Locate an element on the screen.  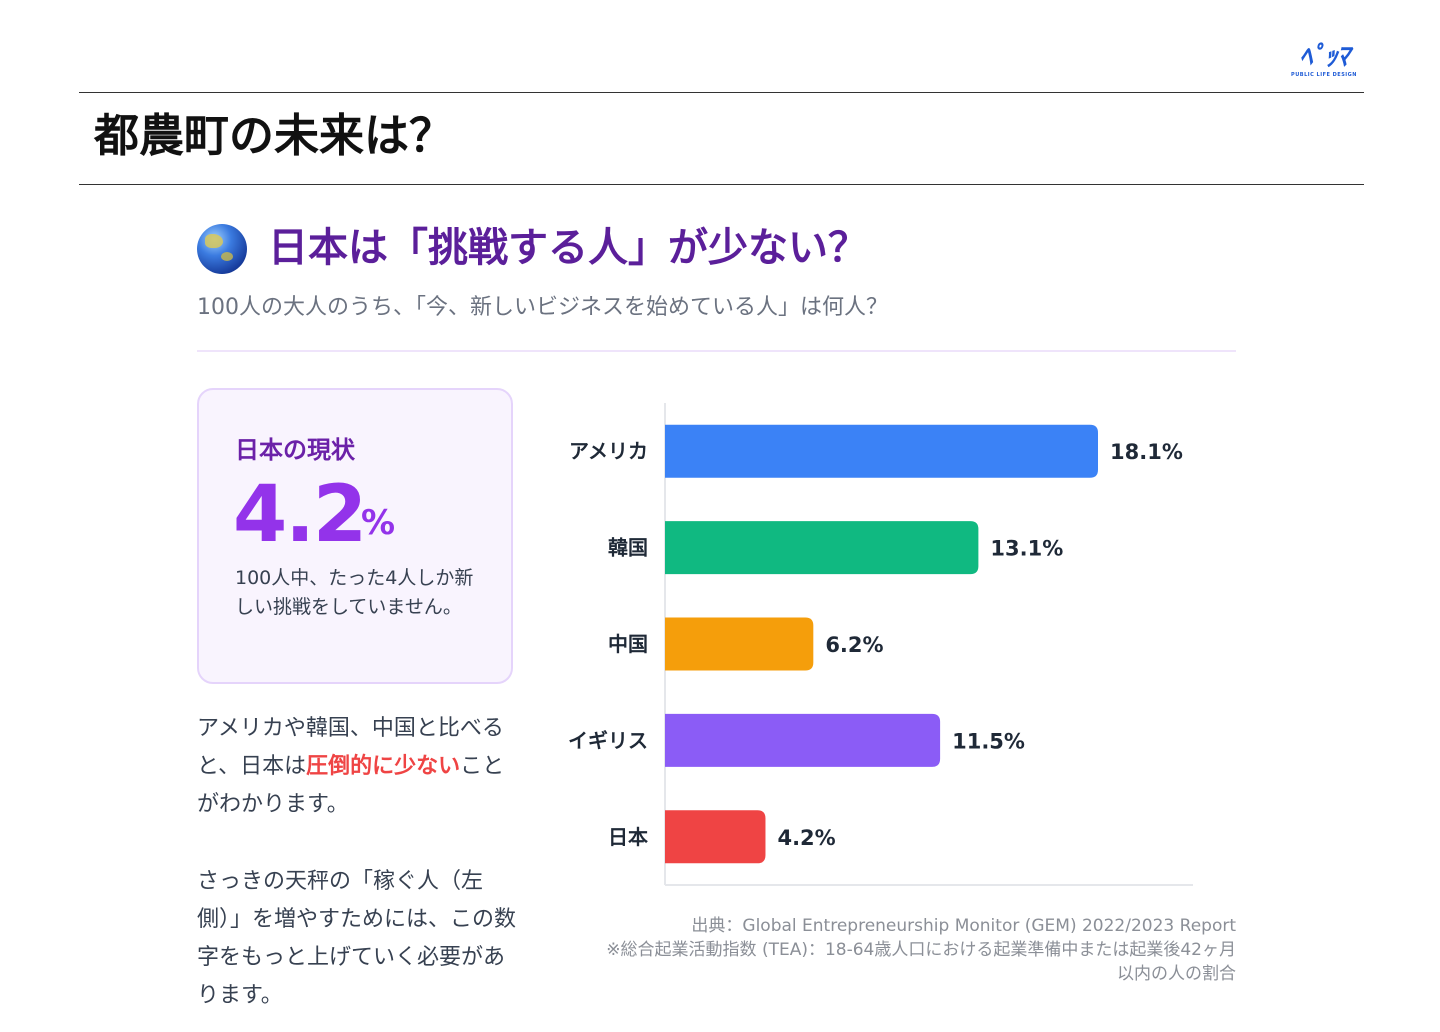
value-label: 18.1% is located at coordinates (1146, 452).